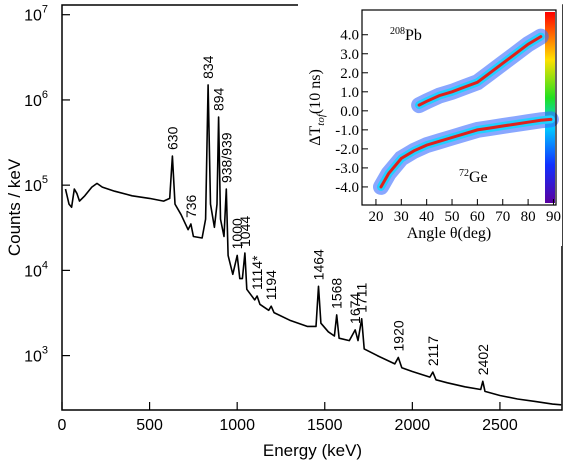  What do you see at coordinates (413, 35) in the screenshot?
I see `element: Pb` at bounding box center [413, 35].